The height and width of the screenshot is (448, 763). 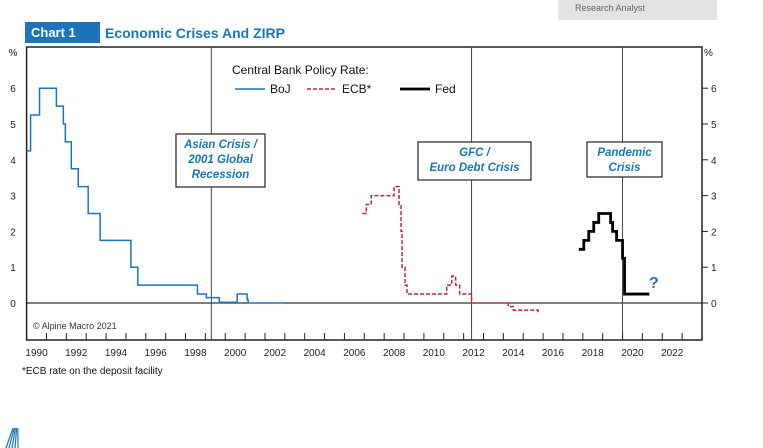 What do you see at coordinates (300, 70) in the screenshot?
I see `legend-title: Central Bank Policy Rate:` at bounding box center [300, 70].